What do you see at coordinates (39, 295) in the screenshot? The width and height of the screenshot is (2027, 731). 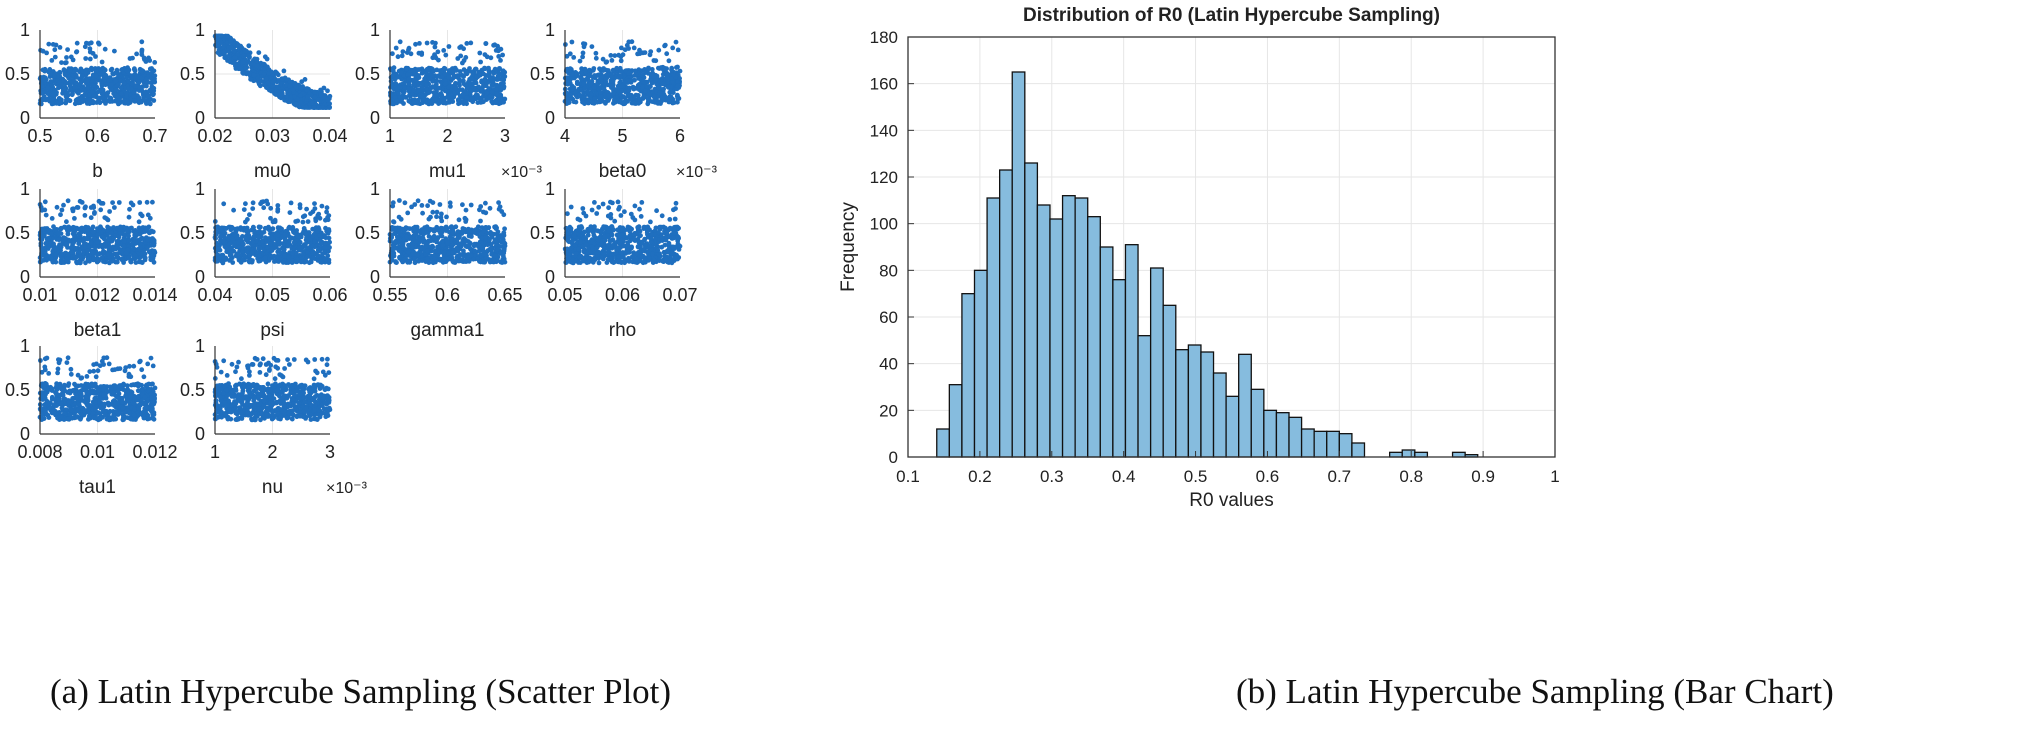 I see `x-tick-label: 0.01` at bounding box center [39, 295].